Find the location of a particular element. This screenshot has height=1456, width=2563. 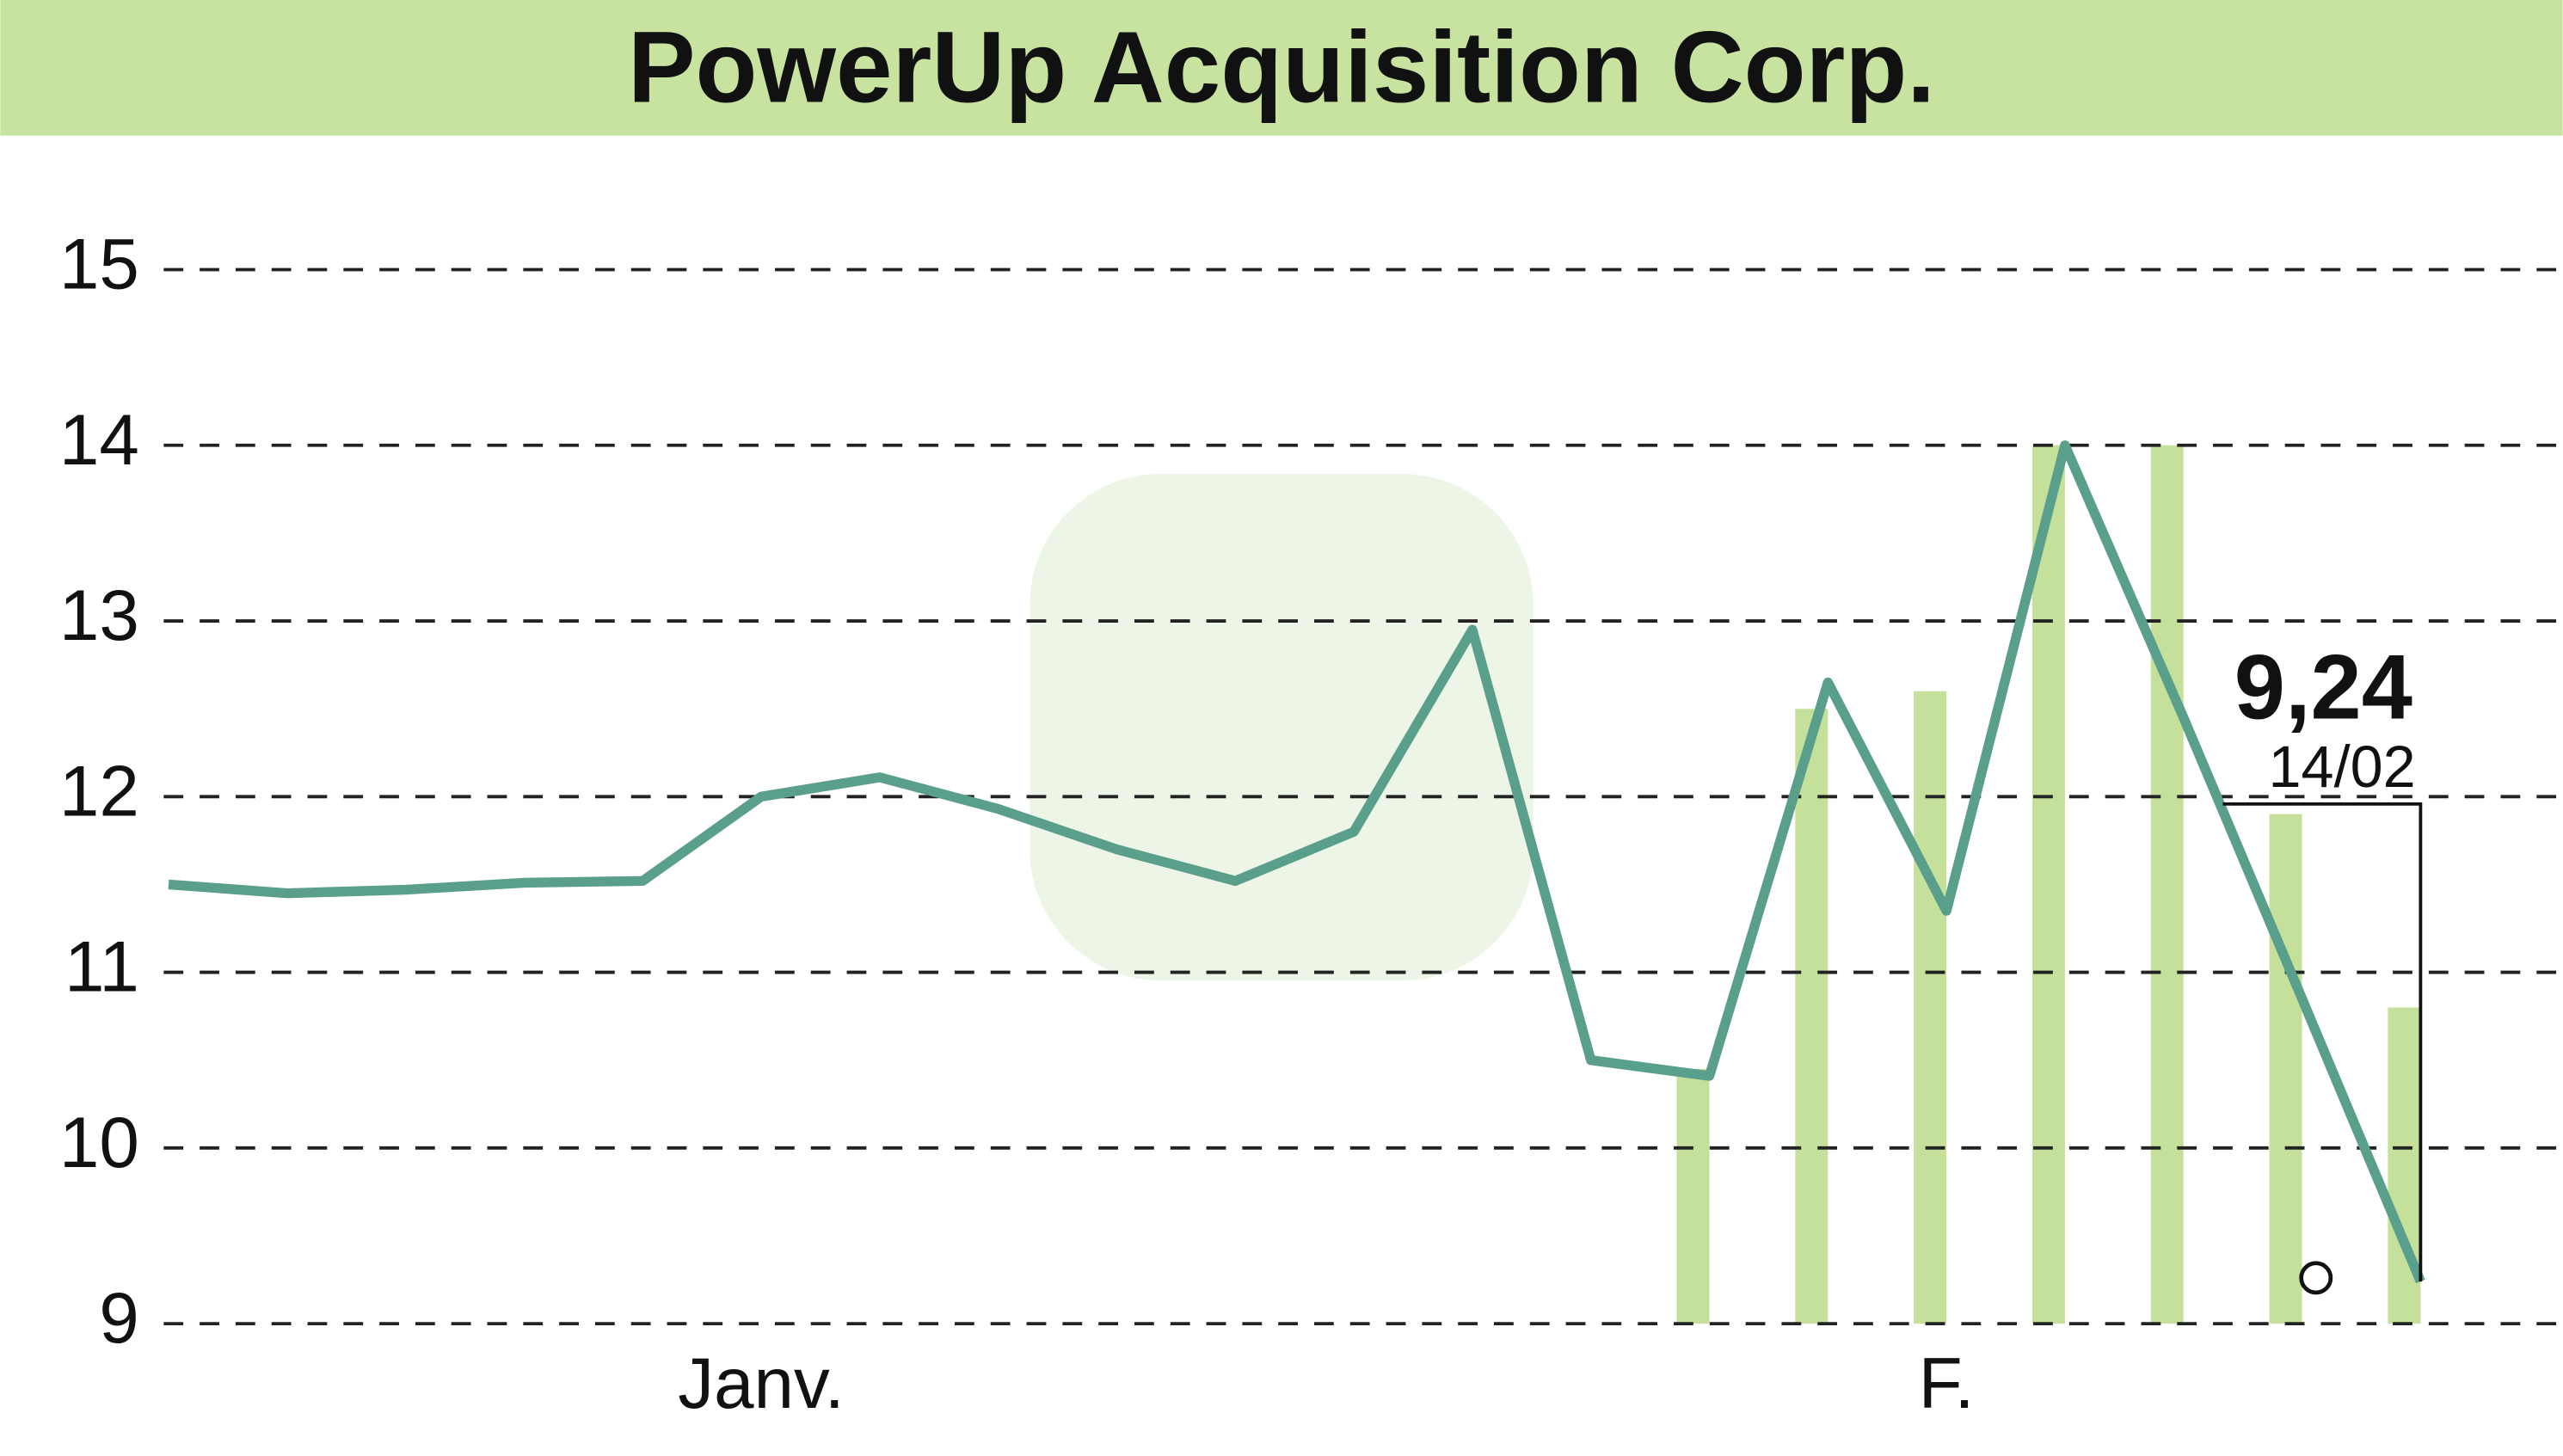

y-tick-label: 9 is located at coordinates (119, 1318).